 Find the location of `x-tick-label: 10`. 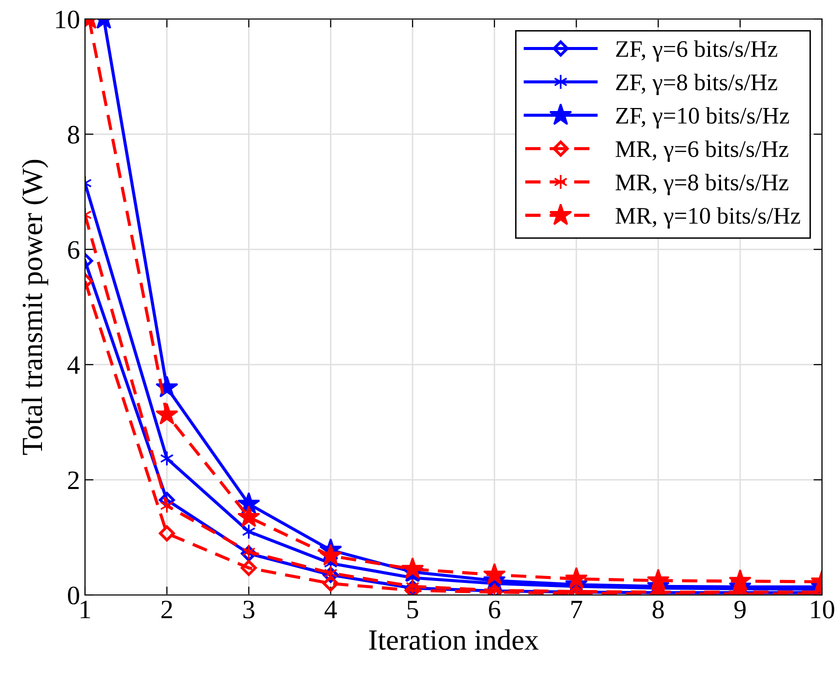

x-tick-label: 10 is located at coordinates (822, 609).